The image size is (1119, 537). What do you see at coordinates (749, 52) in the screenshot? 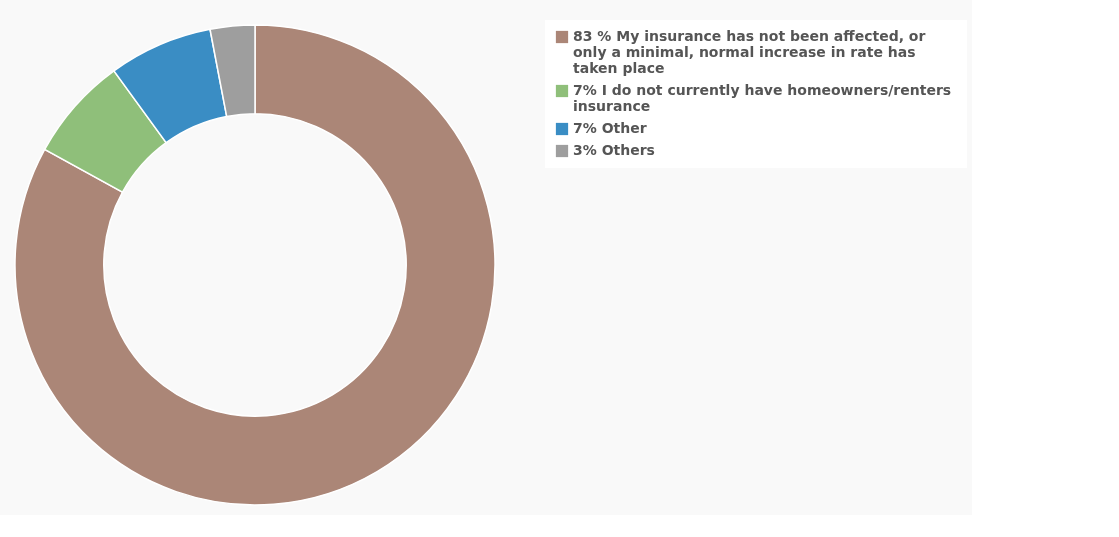
I see `legend-label: 83 % My insurance has not been affected, or only a minimal, normal increase in rate has taken place` at bounding box center [749, 52].